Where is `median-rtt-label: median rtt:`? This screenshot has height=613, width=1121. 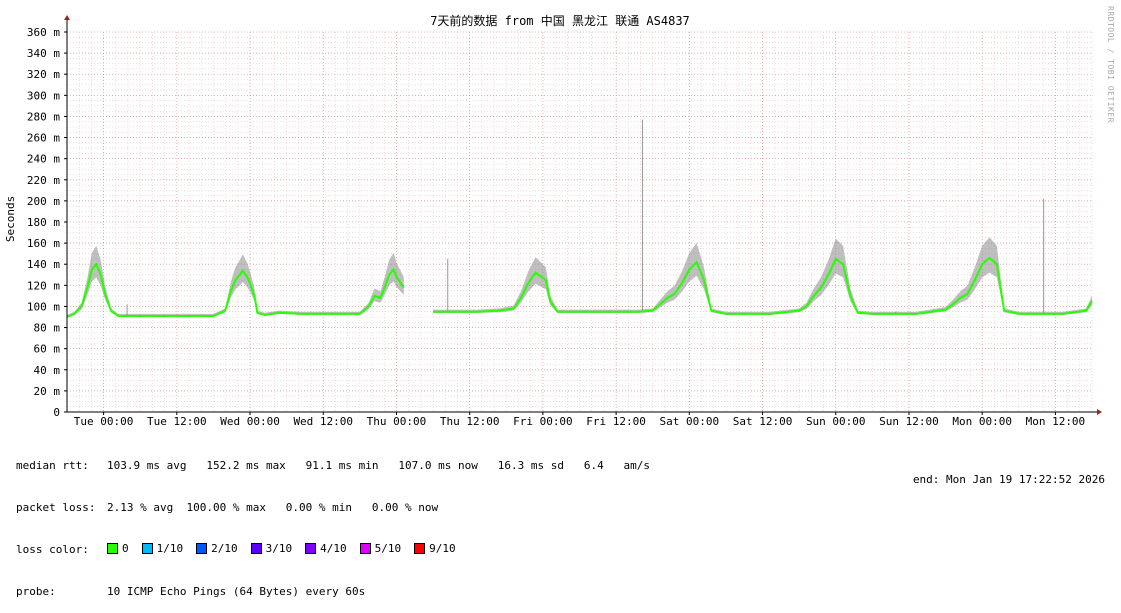 median-rtt-label: median rtt: is located at coordinates (52, 465).